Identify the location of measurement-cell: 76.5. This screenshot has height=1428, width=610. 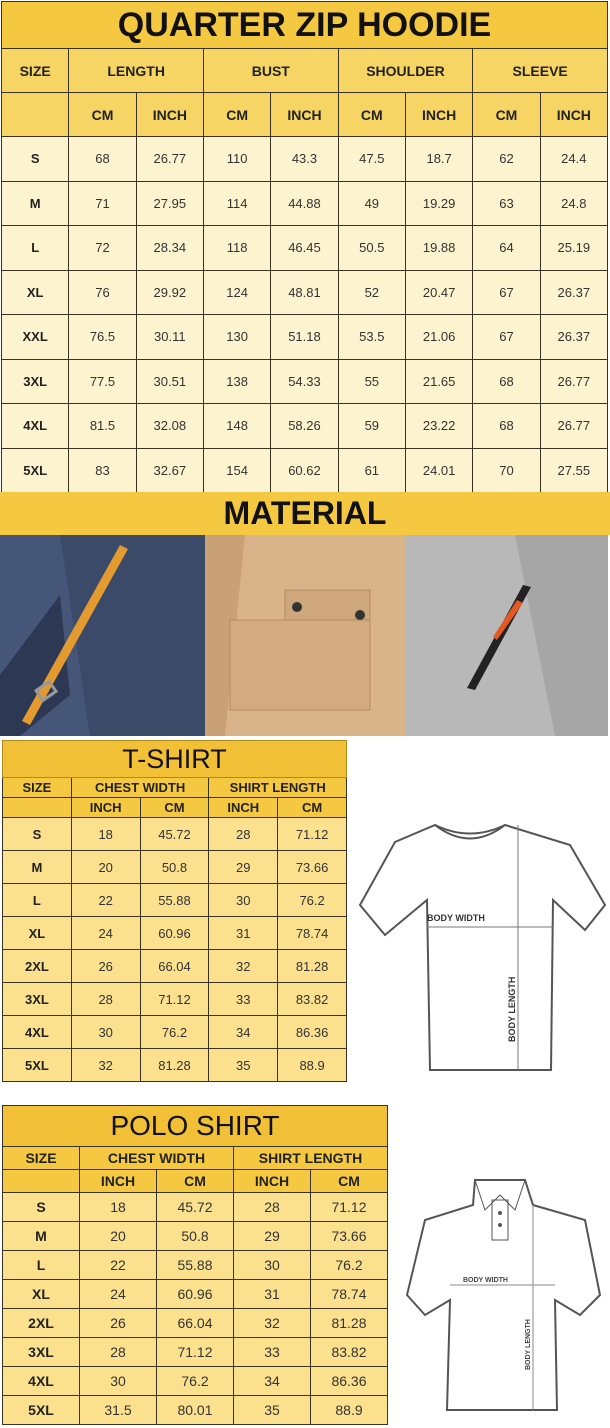
(102, 337).